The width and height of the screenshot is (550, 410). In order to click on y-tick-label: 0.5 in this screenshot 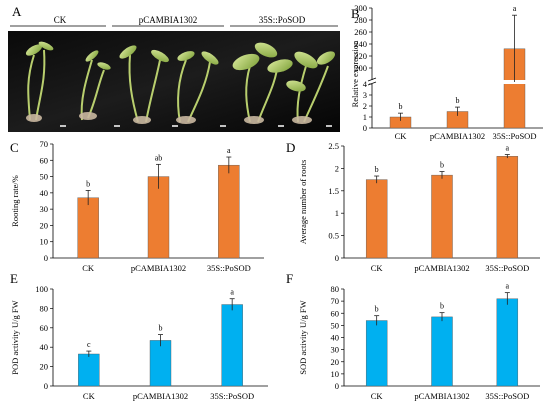, I will do `click(333, 236)`.